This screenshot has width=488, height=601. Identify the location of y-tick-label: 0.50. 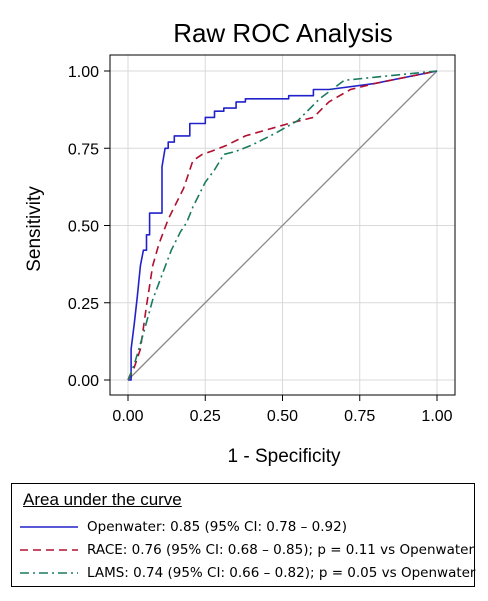
(83, 227).